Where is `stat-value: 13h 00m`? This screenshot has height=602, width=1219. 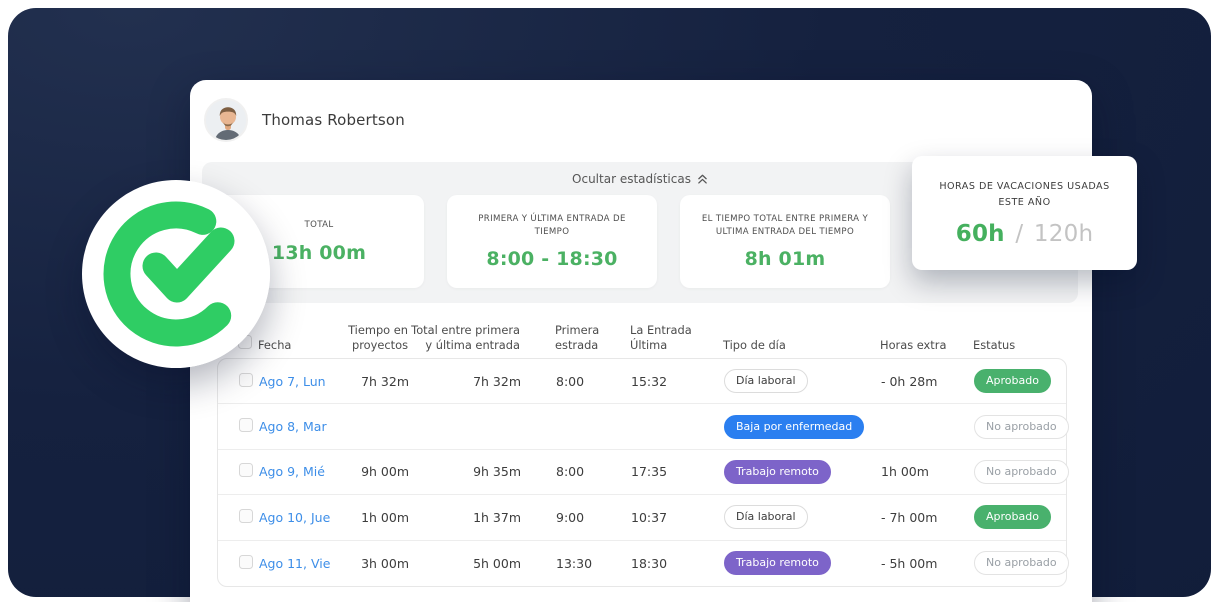 stat-value: 13h 00m is located at coordinates (319, 252).